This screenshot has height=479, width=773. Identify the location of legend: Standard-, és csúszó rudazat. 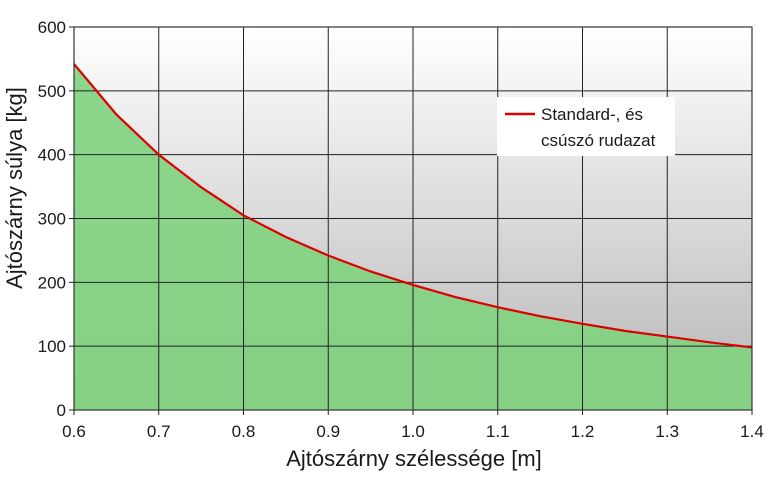
(586, 126).